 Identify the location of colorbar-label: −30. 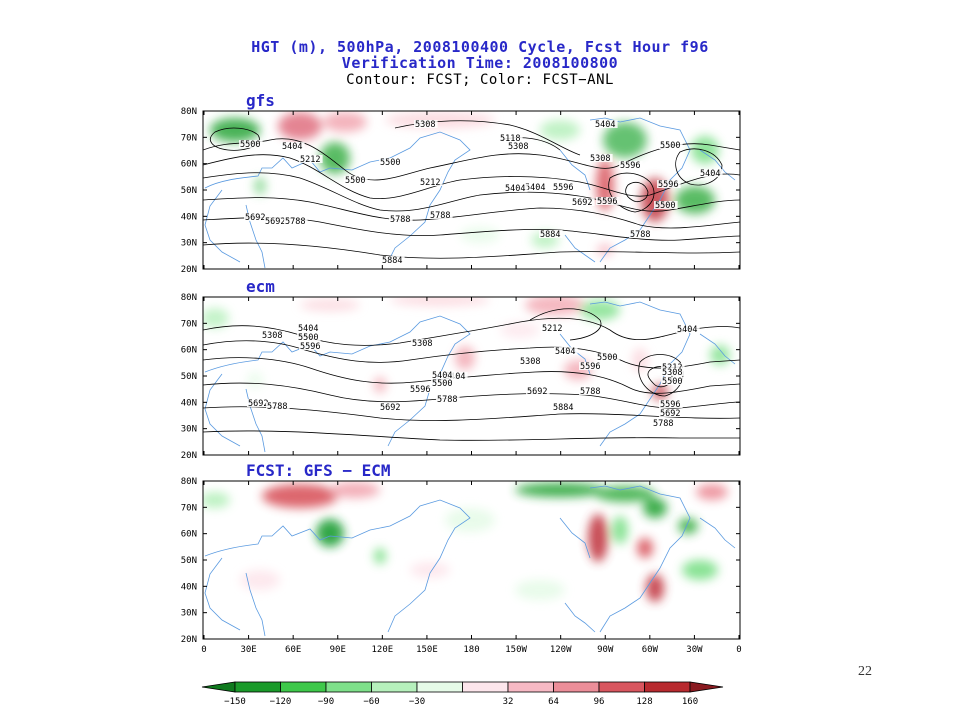
(417, 702).